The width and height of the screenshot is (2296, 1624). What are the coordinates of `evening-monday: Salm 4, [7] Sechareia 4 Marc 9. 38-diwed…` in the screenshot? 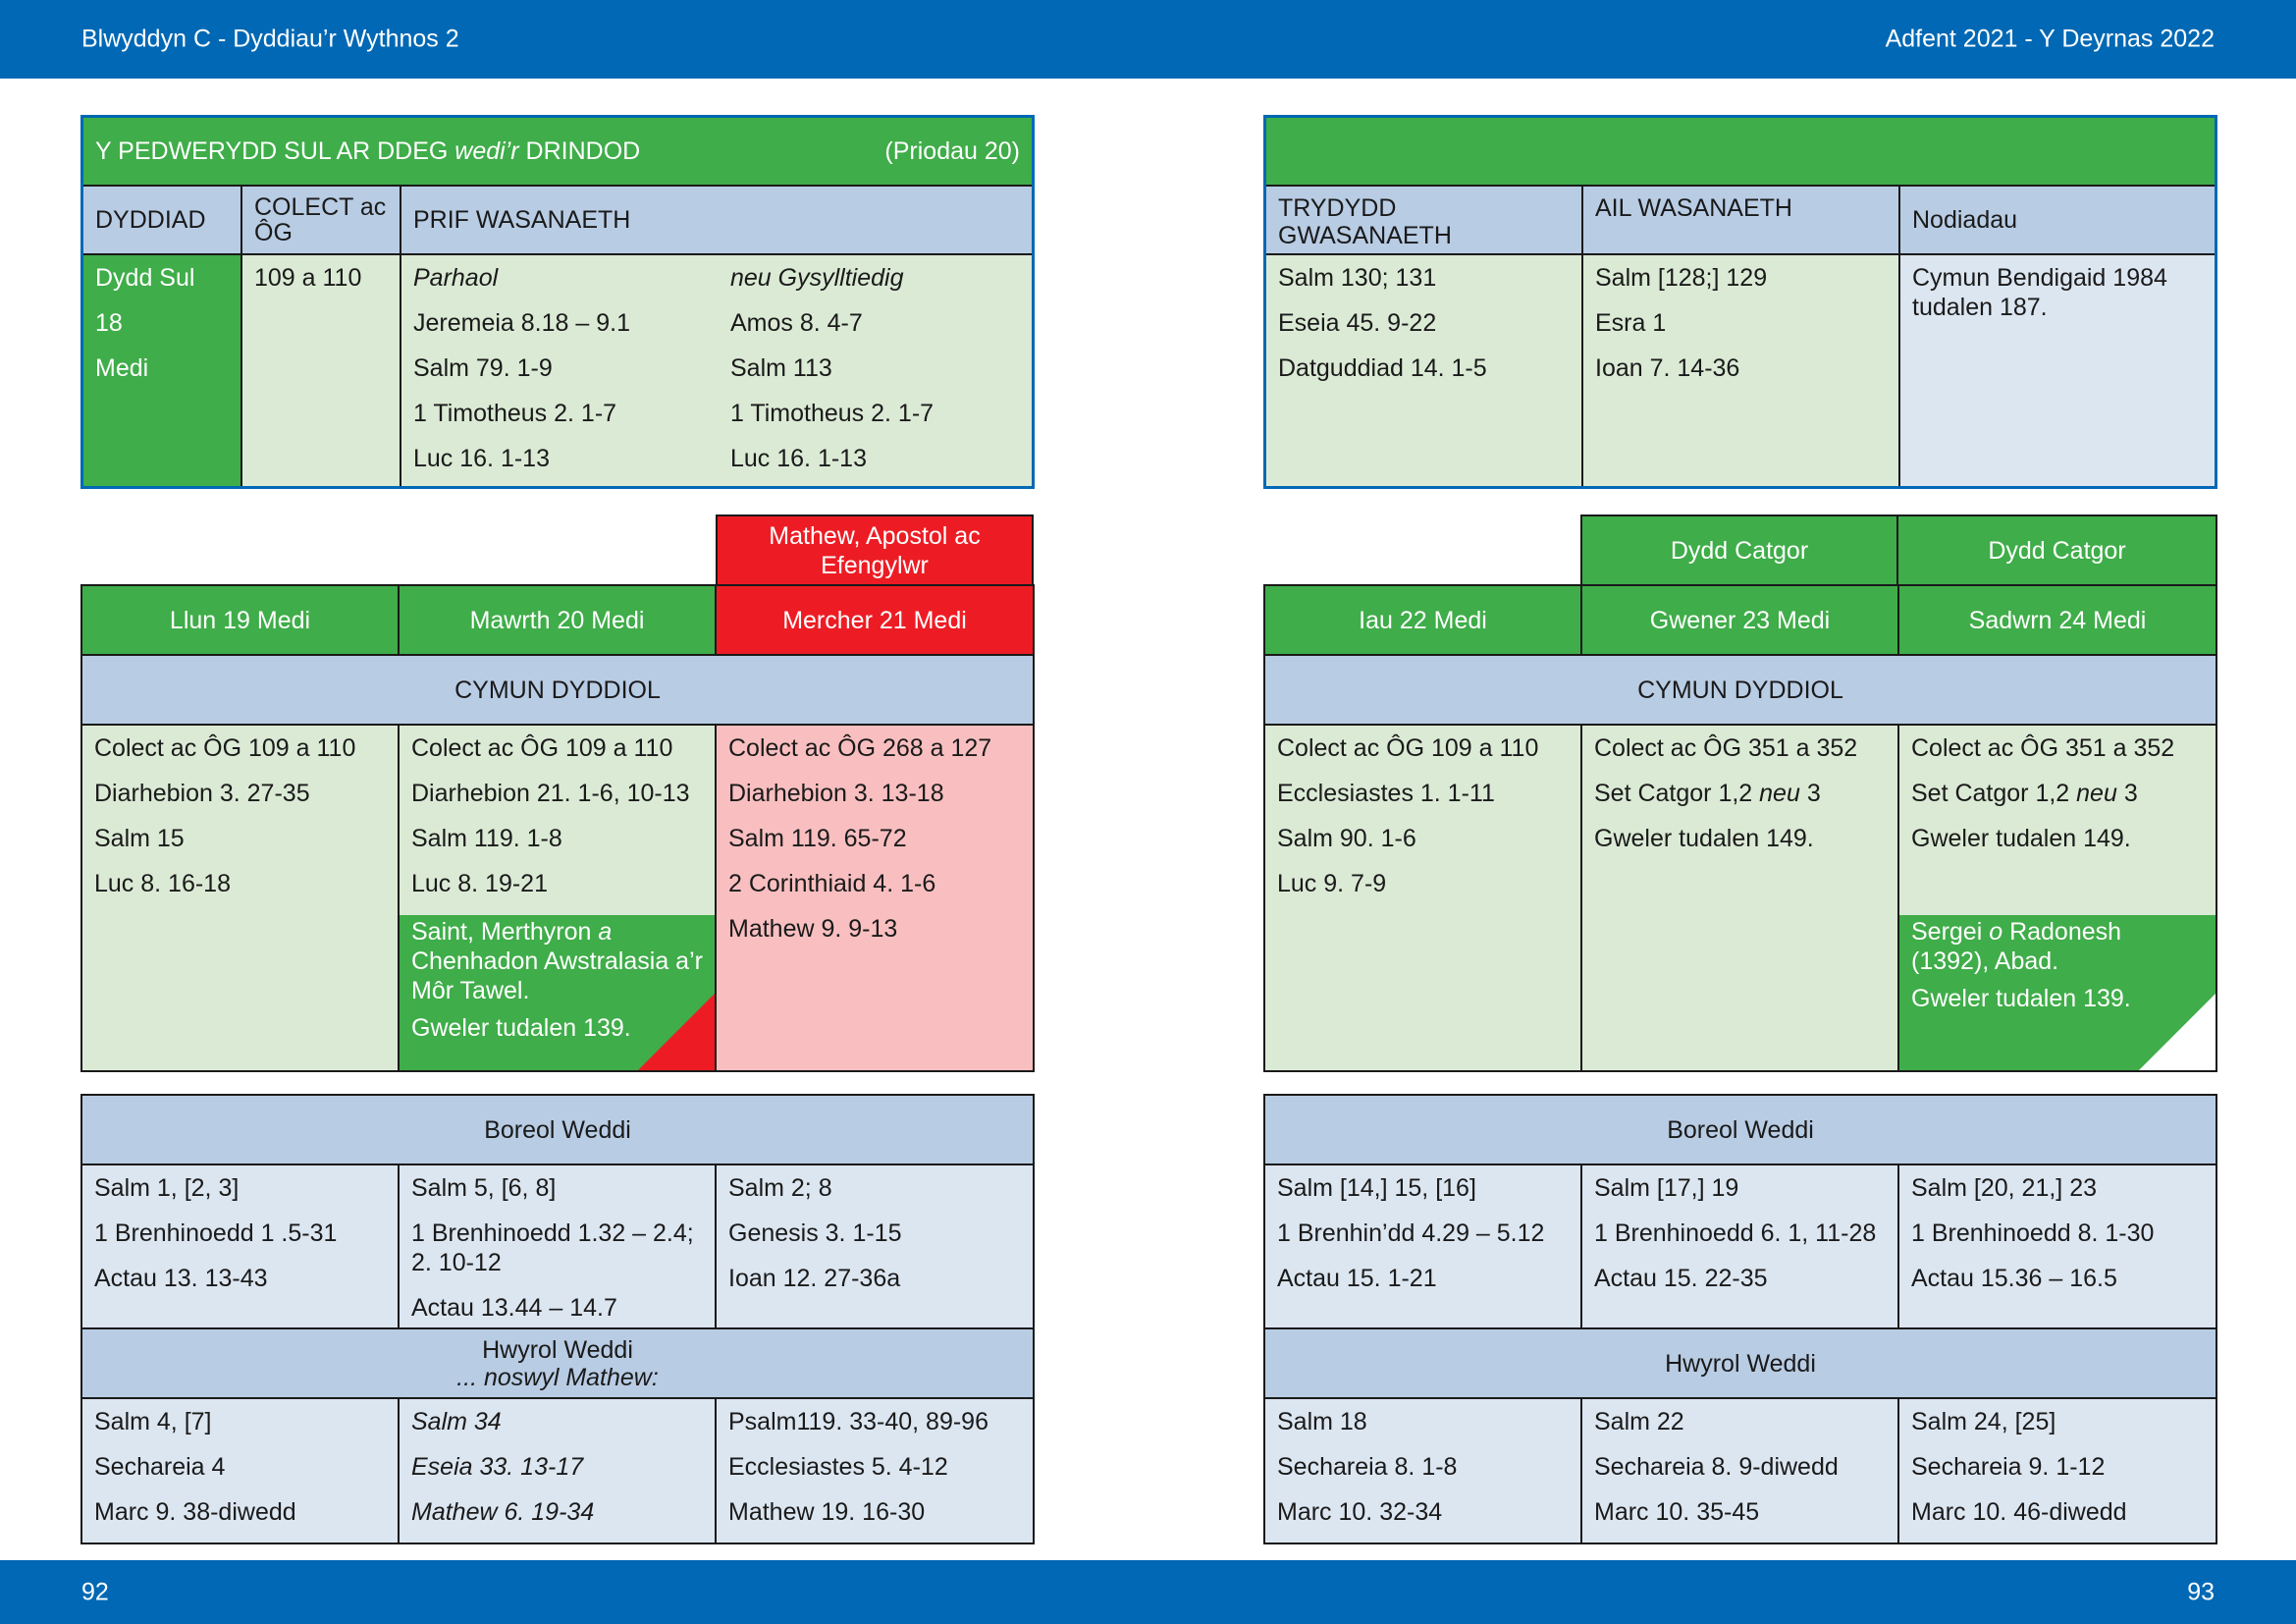 It's located at (241, 1471).